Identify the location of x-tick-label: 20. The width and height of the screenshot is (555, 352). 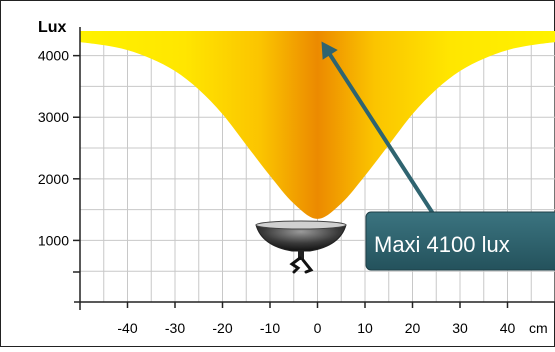
(413, 328).